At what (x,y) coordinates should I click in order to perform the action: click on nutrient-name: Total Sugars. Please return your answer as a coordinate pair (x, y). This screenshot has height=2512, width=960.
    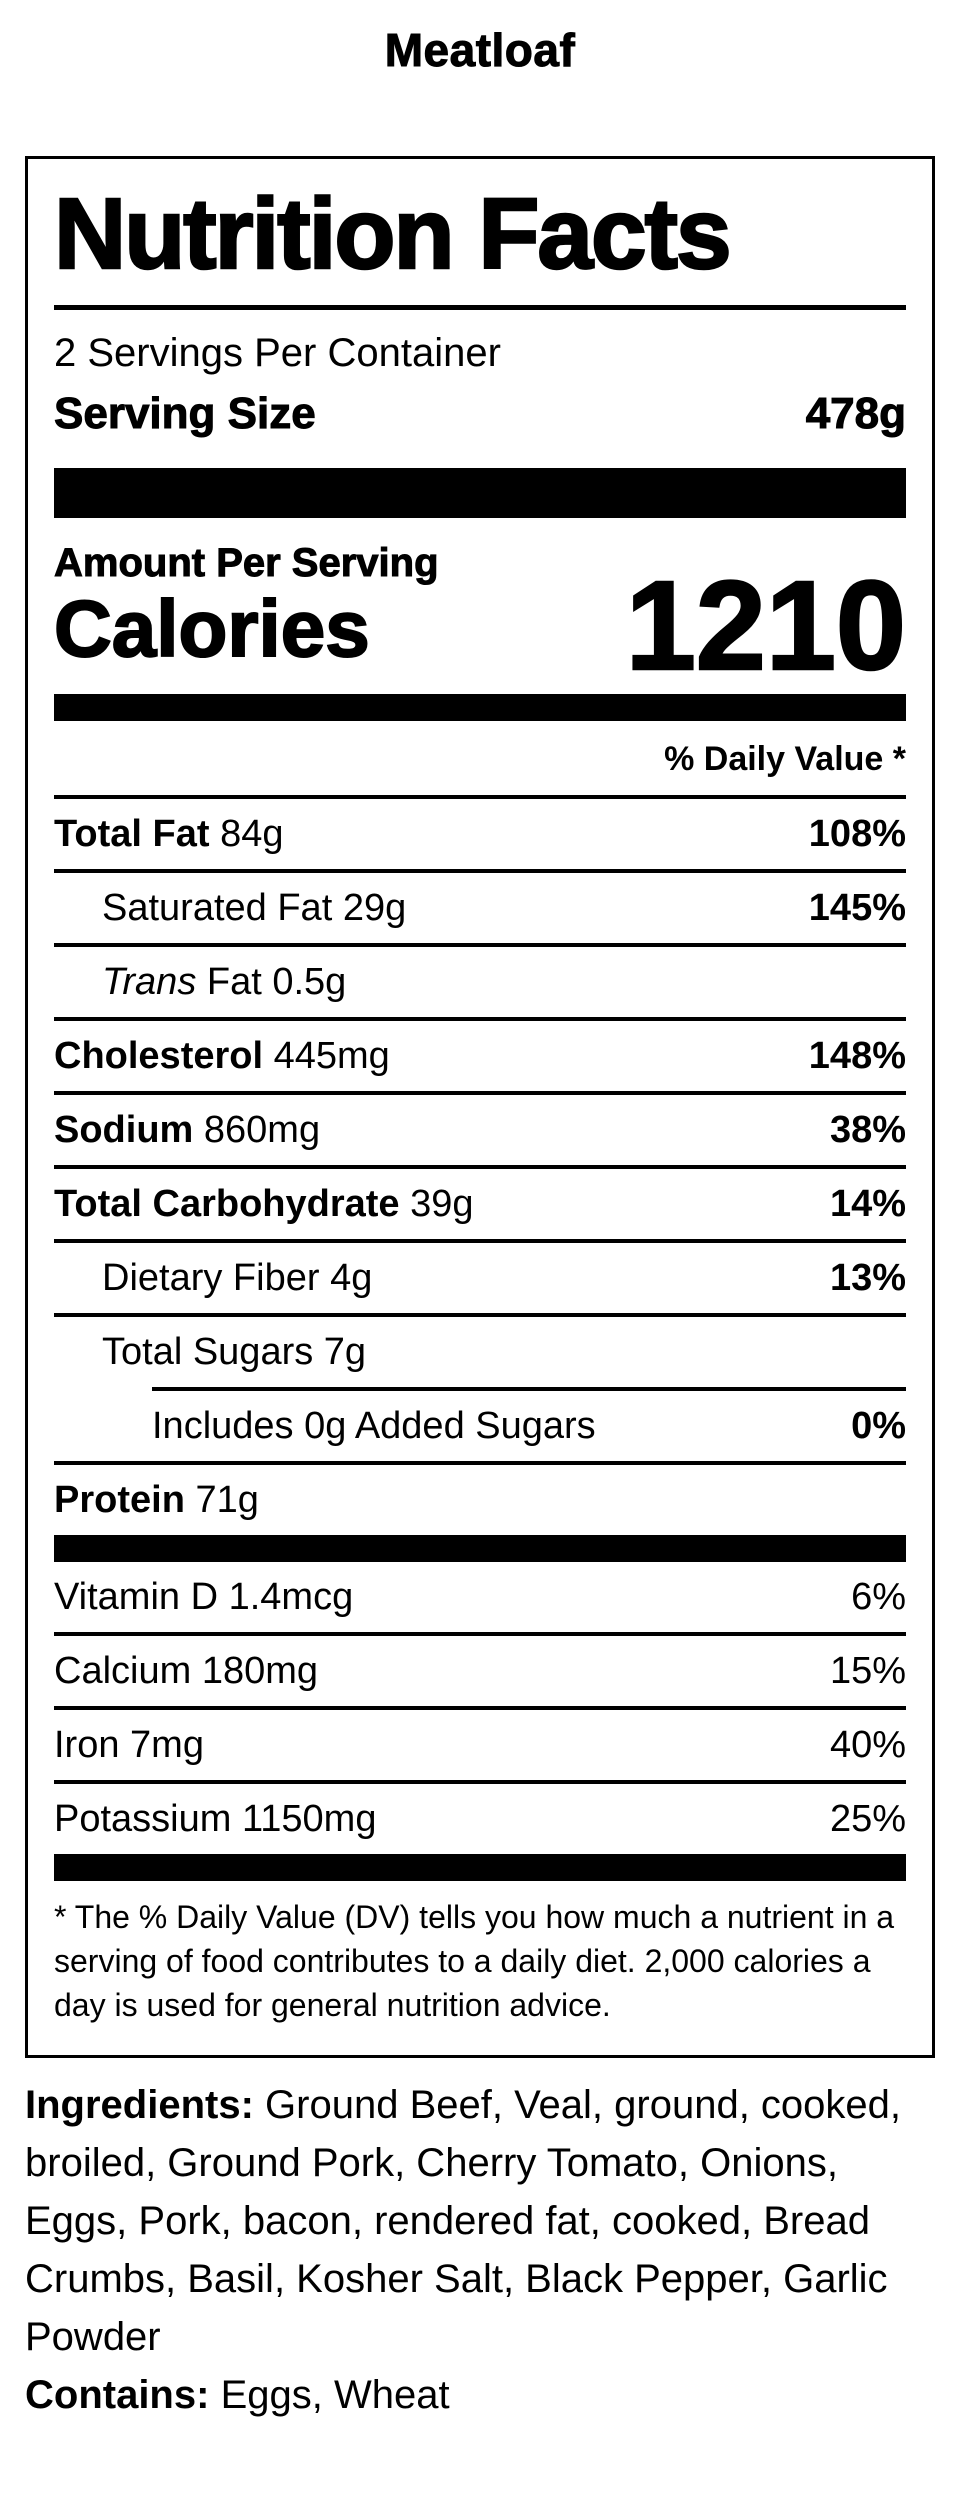
    Looking at the image, I should click on (208, 1352).